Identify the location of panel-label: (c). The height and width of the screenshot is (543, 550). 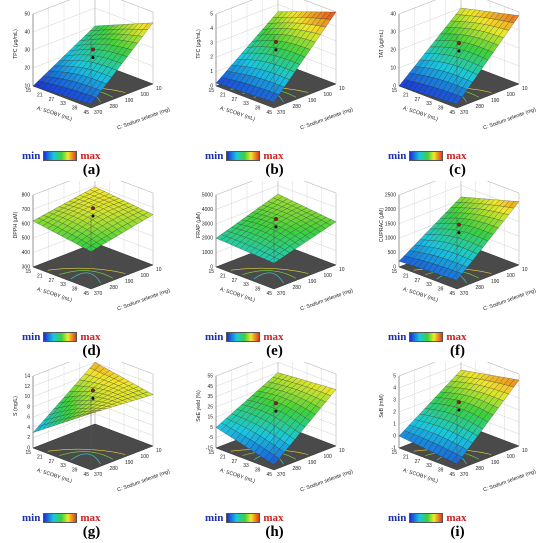
(457, 170).